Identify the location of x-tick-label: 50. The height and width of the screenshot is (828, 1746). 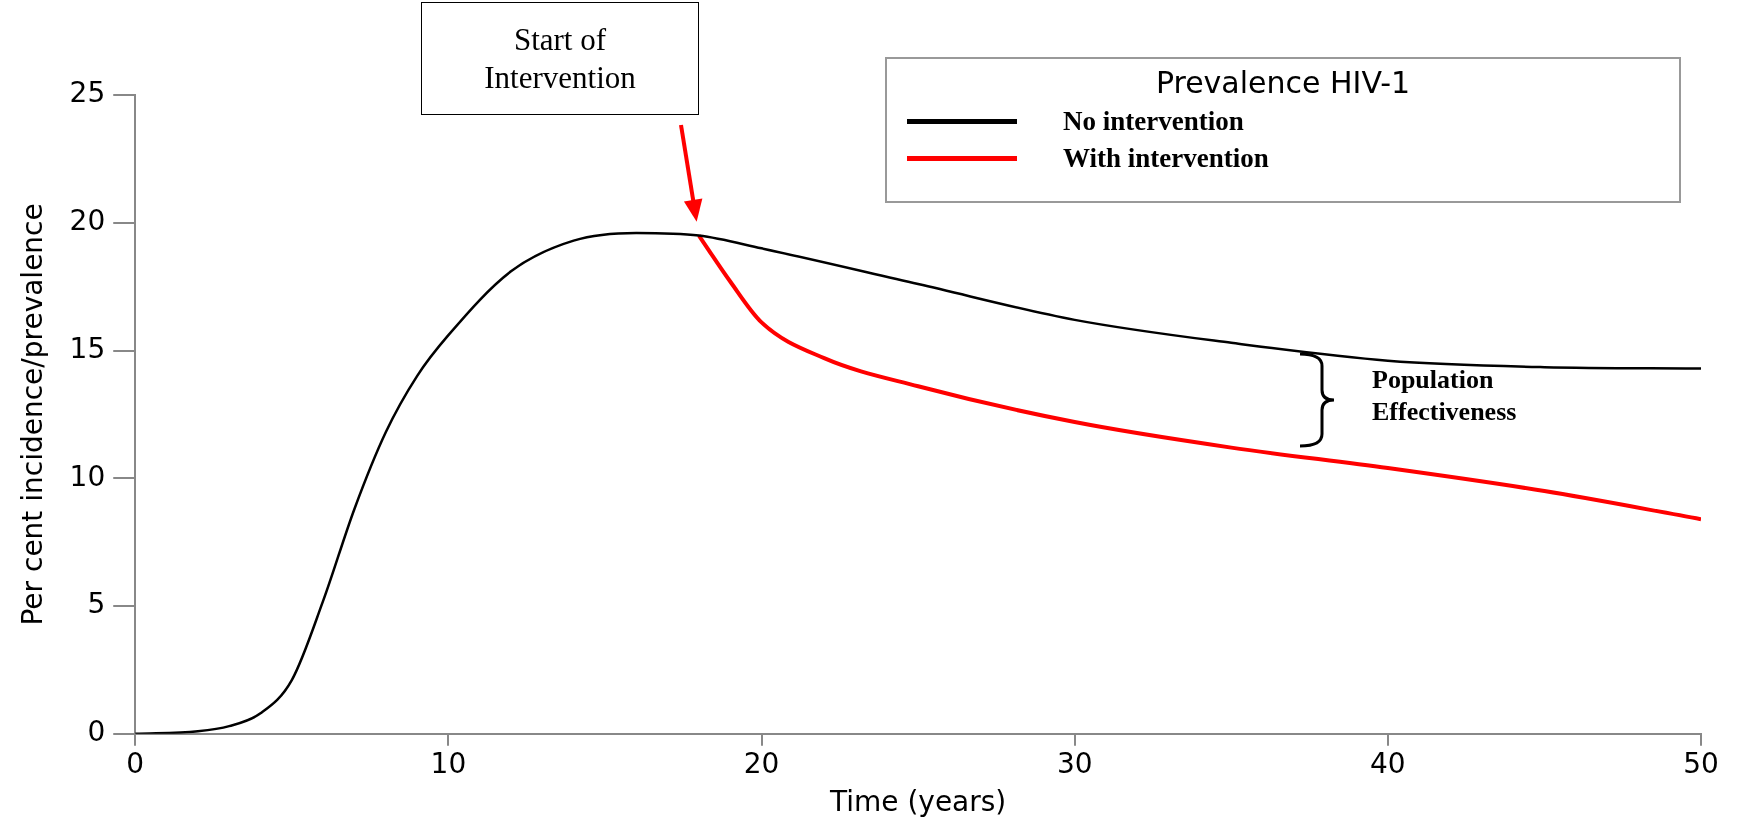
(1701, 763).